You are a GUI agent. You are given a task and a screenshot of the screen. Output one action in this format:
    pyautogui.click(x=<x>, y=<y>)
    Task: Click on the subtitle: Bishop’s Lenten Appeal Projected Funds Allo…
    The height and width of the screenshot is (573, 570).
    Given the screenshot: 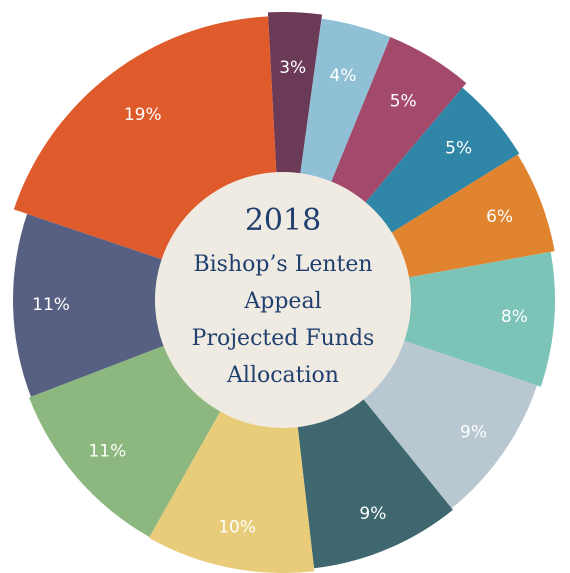 What is the action you would take?
    pyautogui.click(x=283, y=320)
    